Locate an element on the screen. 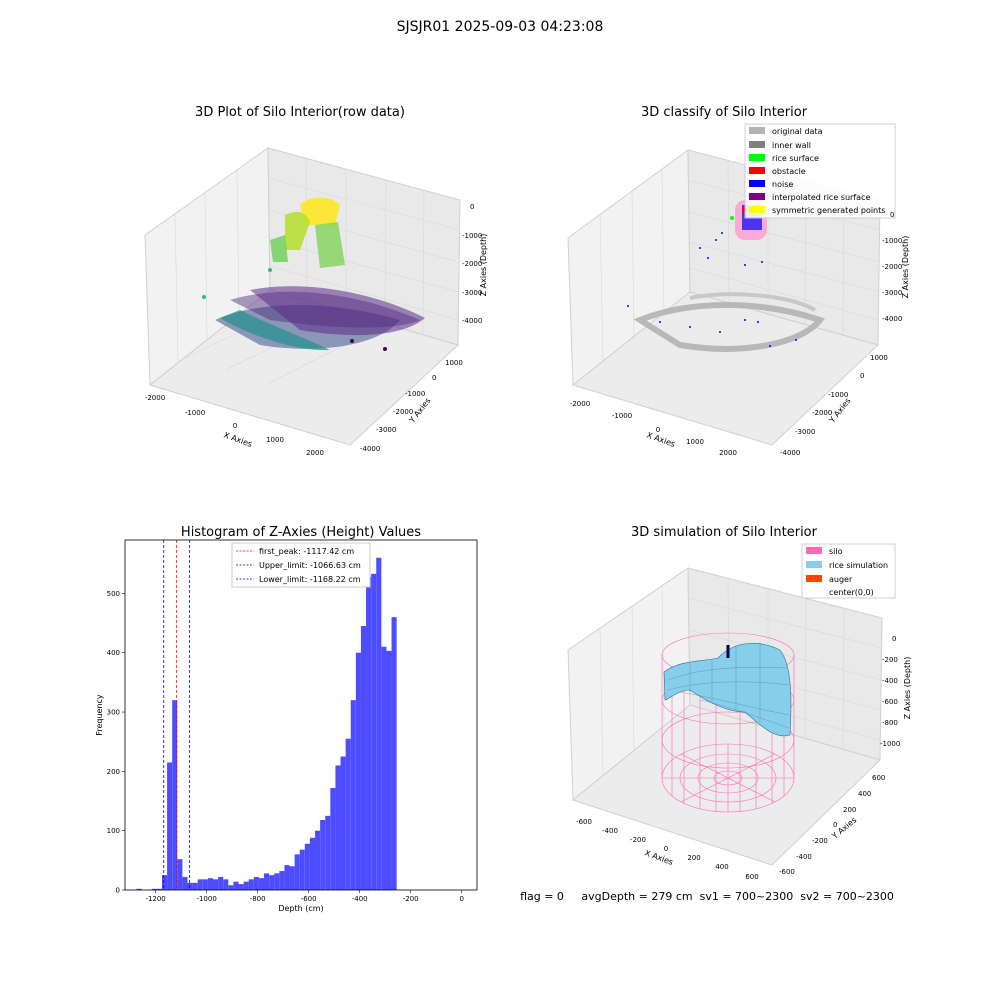 Image resolution: width=1000 pixels, height=1000 pixels. histogram-legend-label: first_peak: -1117.42 cm is located at coordinates (306, 551).